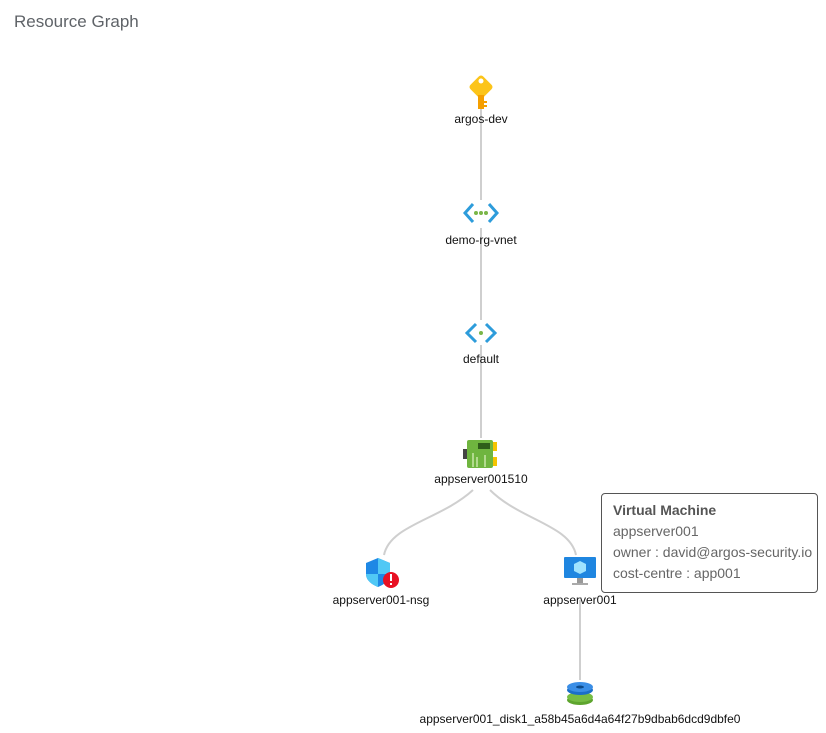 The height and width of the screenshot is (733, 826). Describe the element at coordinates (665, 510) in the screenshot. I see `tooltip-title: Virtual Machine` at that location.